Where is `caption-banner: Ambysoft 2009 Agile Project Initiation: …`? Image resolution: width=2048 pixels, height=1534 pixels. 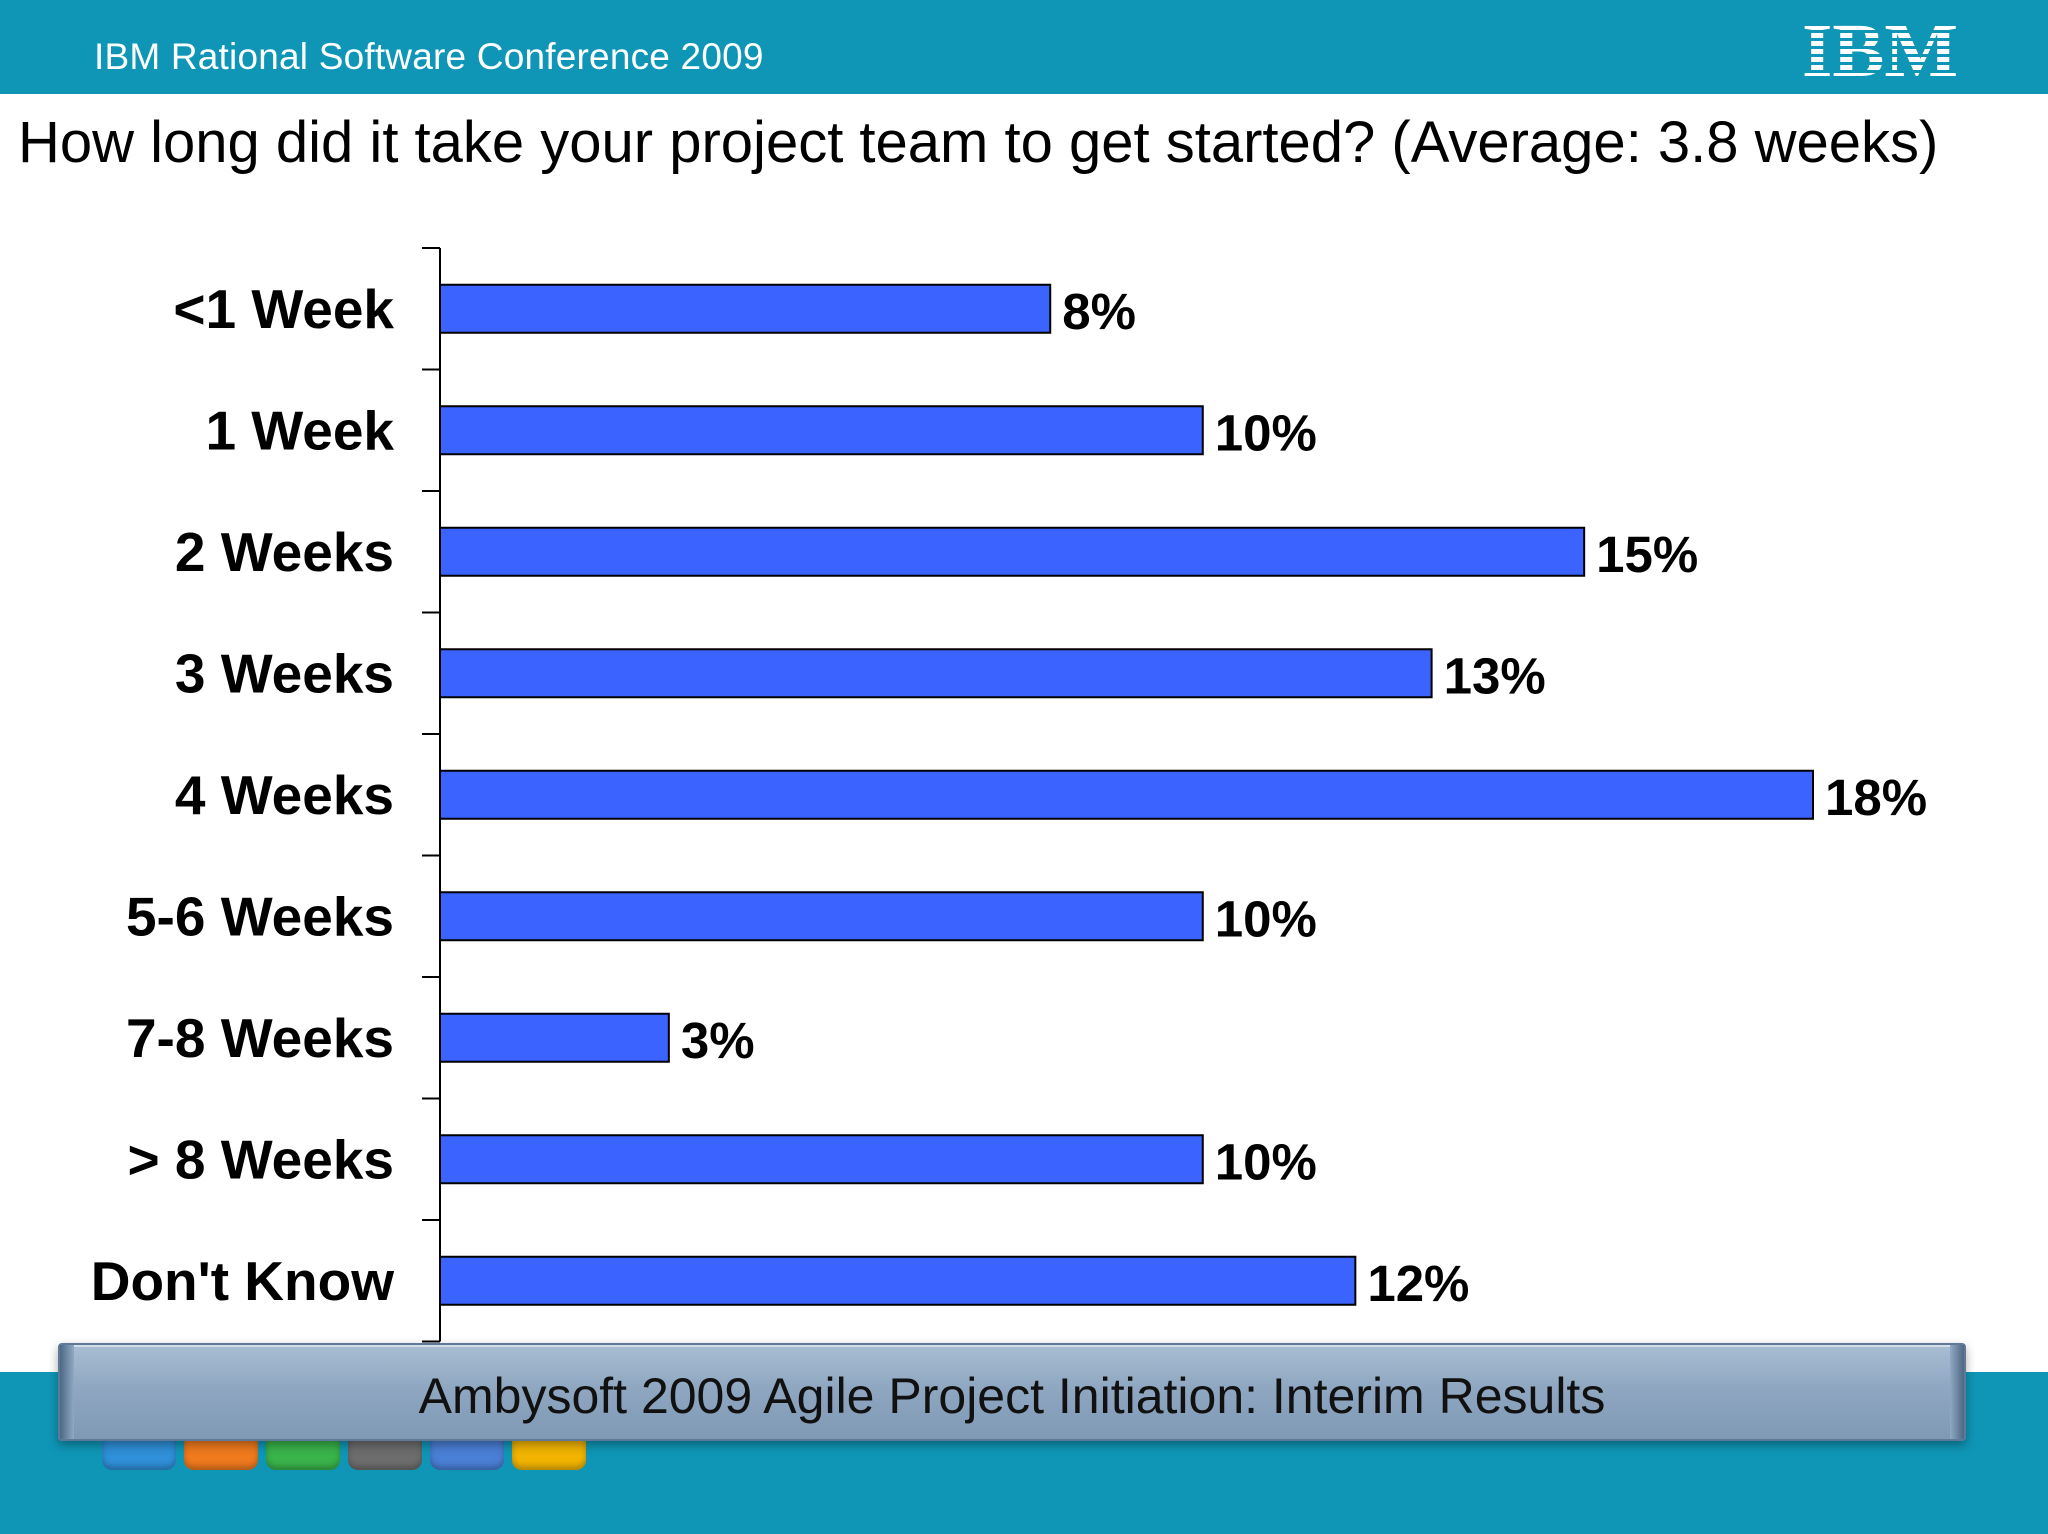
caption-banner: Ambysoft 2009 Agile Project Initiation: … is located at coordinates (1012, 1392).